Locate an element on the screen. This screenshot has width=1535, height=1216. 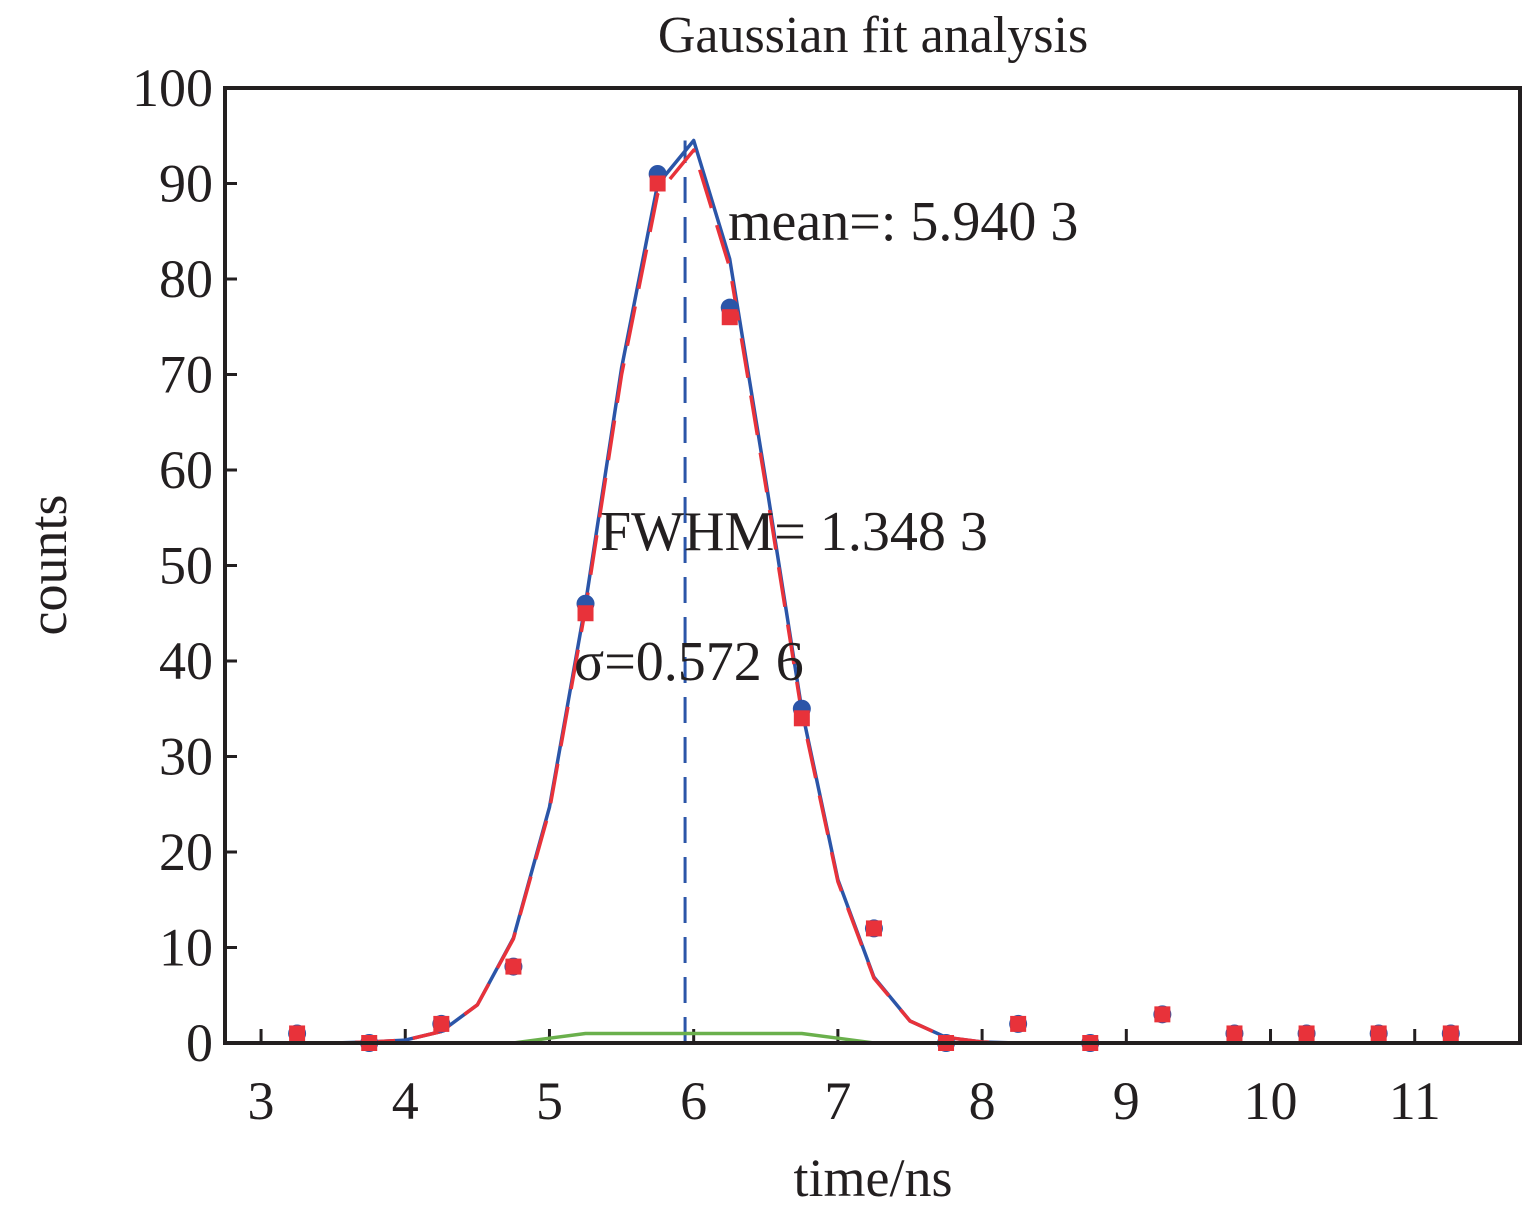
x-tick-label: 9 is located at coordinates (1126, 1101).